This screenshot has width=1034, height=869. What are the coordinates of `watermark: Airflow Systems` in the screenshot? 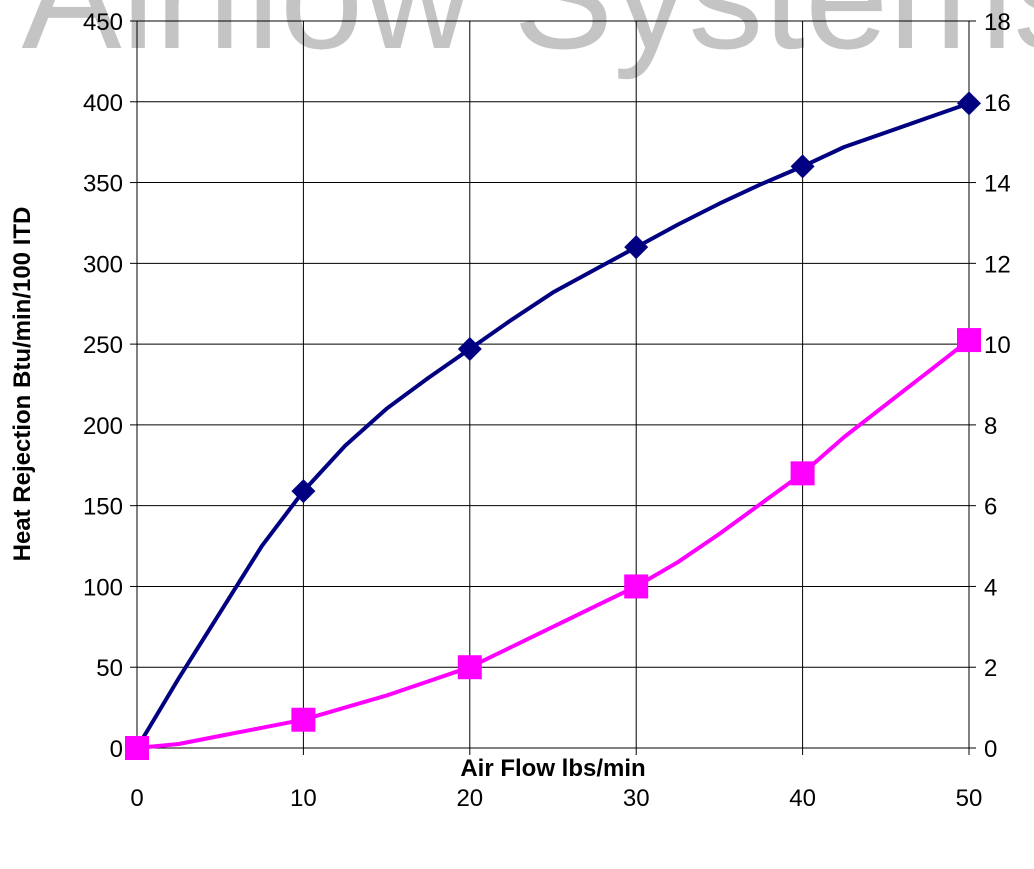 It's located at (528, 40).